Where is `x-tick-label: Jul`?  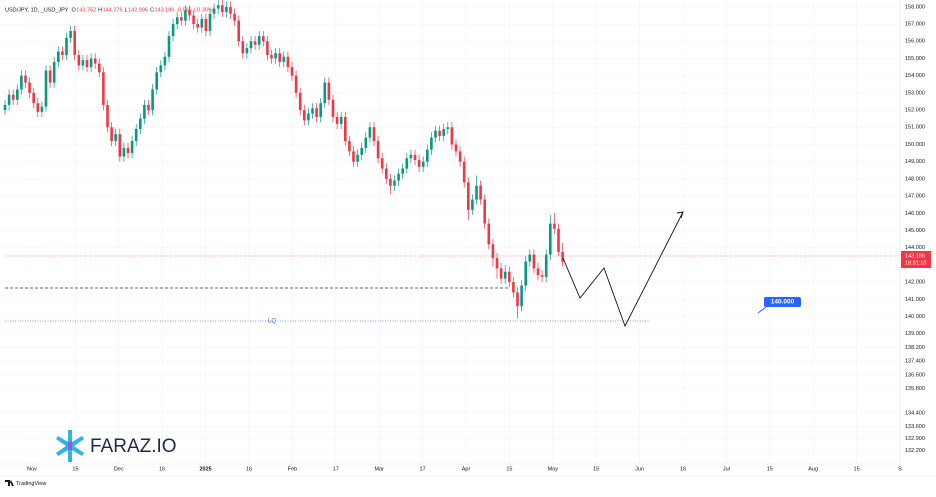 x-tick-label: Jul is located at coordinates (726, 469).